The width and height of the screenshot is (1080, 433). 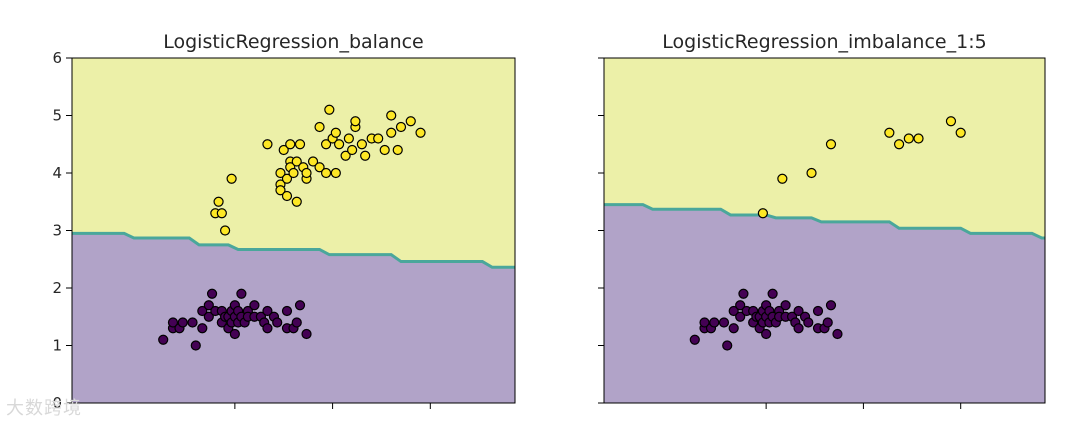 What do you see at coordinates (57, 116) in the screenshot?
I see `y-tick-label: 5` at bounding box center [57, 116].